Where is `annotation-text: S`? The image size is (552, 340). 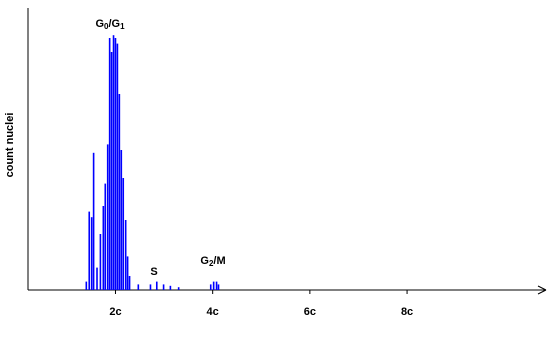
annotation-text: S is located at coordinates (153, 272).